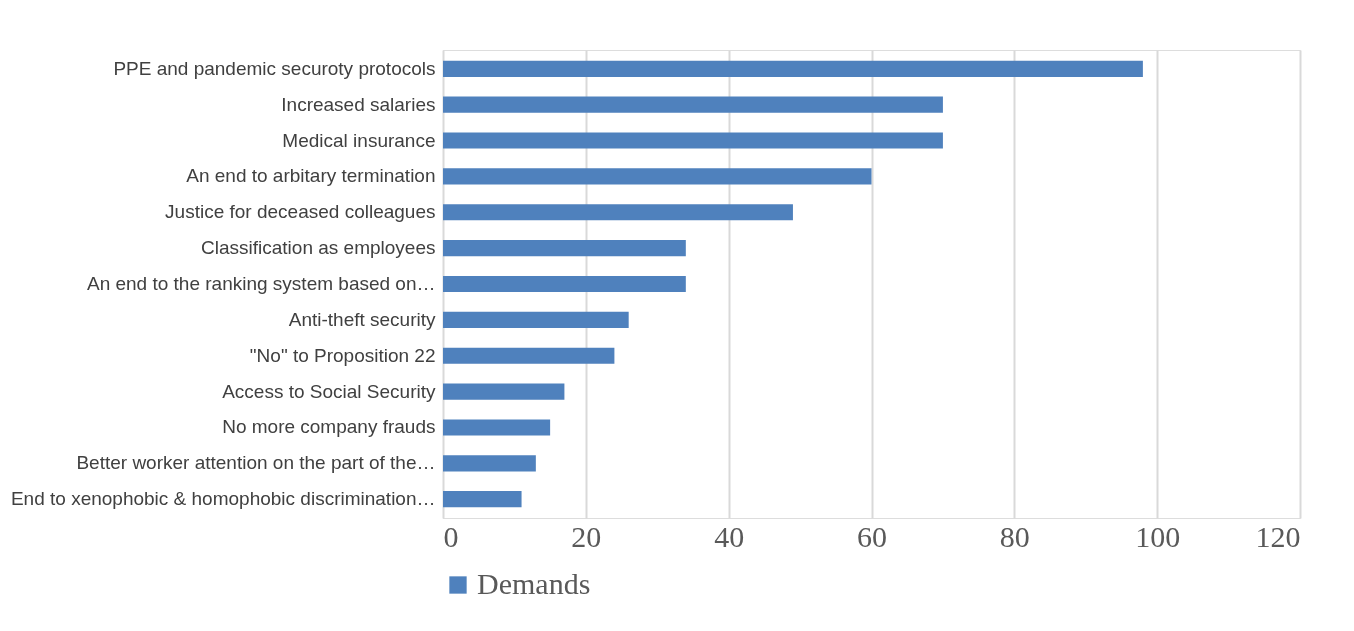 The image size is (1354, 631). I want to click on y-tick-label: "No" to Proposition 22, so click(342, 355).